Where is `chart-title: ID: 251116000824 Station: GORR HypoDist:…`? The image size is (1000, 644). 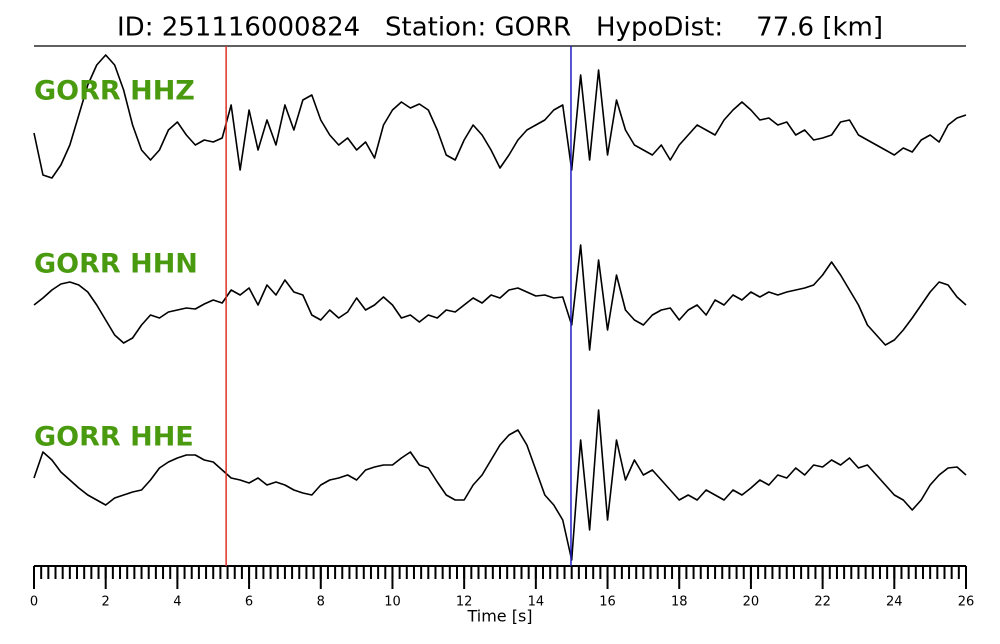 chart-title: ID: 251116000824 Station: GORR HypoDist:… is located at coordinates (500, 28).